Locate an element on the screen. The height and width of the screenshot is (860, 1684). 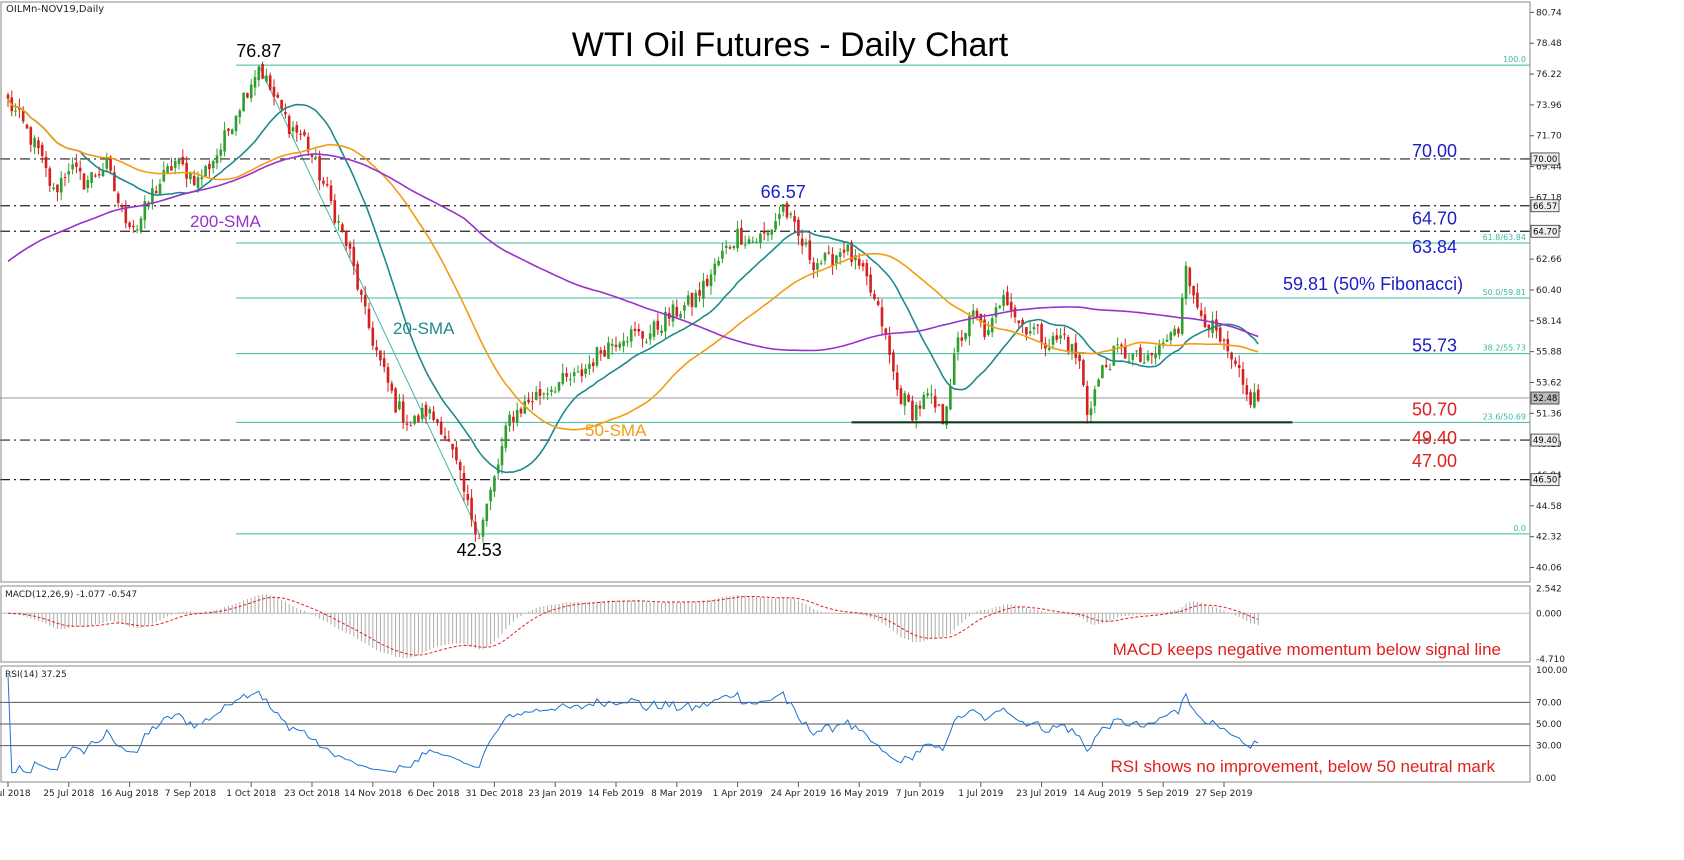
rsi-tick-label: 100.00 is located at coordinates (1552, 671).